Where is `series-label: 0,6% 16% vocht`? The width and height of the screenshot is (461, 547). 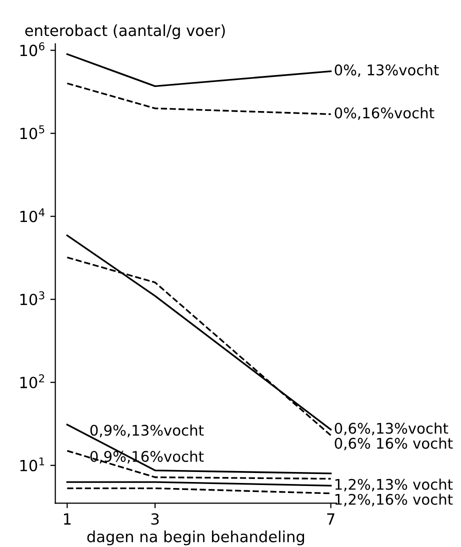
series-label: 0,6% 16% vocht is located at coordinates (393, 444).